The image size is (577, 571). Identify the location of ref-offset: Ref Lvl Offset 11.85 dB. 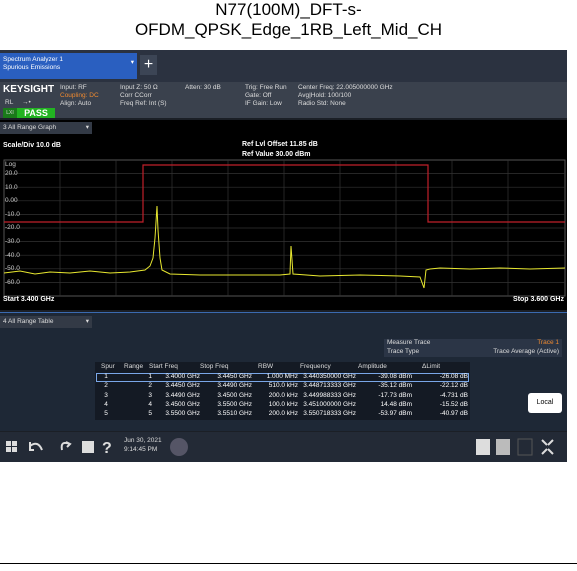
(280, 144).